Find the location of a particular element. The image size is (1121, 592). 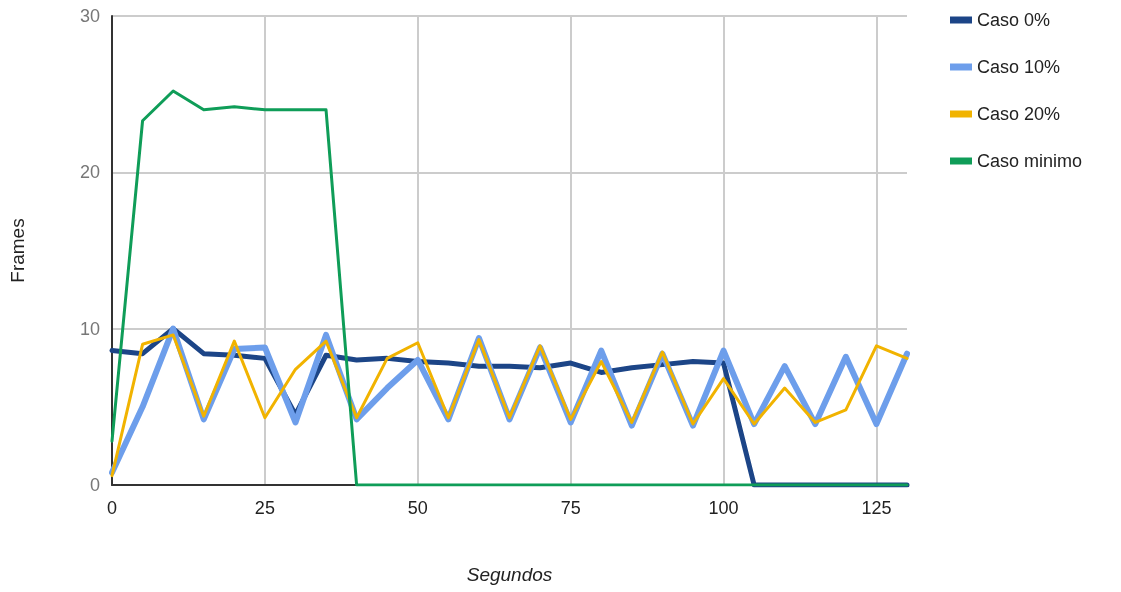

legend-label: Caso 20% is located at coordinates (1019, 114).